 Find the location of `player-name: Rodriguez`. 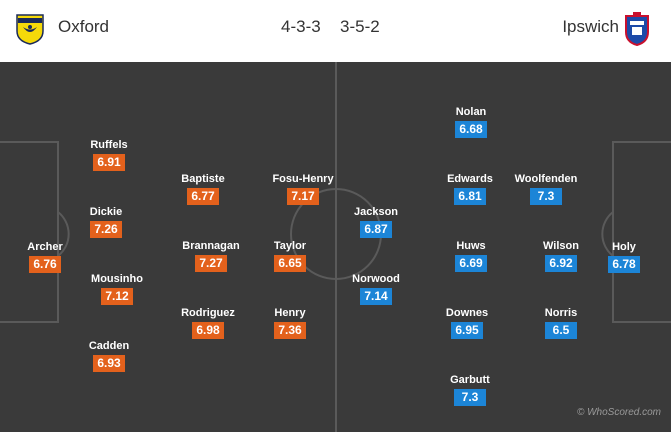

player-name: Rodriguez is located at coordinates (208, 313).